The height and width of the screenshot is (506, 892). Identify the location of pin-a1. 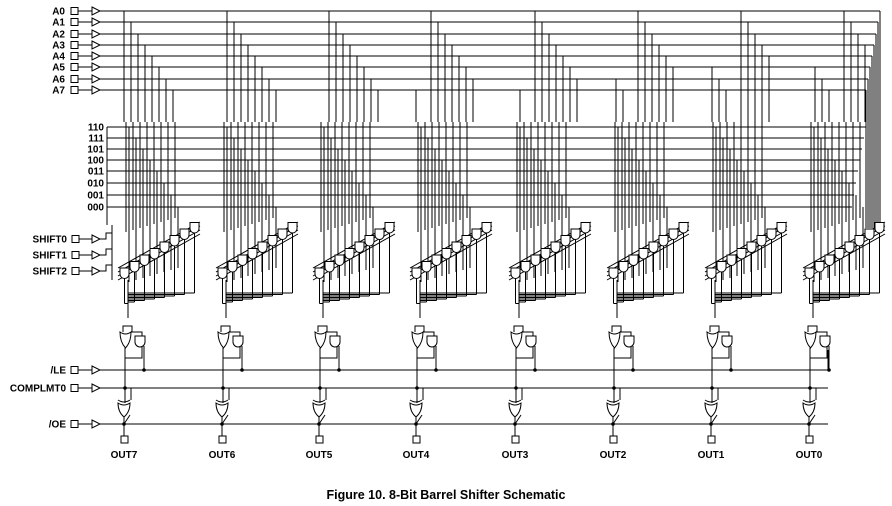
(74, 22).